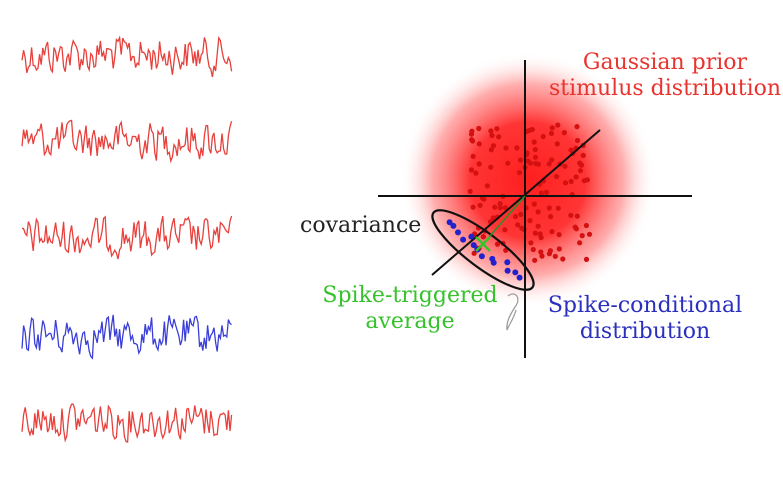  Describe the element at coordinates (664, 76) in the screenshot. I see `gaussian-prior-label: Gaussian prior stimulus distribution` at that location.